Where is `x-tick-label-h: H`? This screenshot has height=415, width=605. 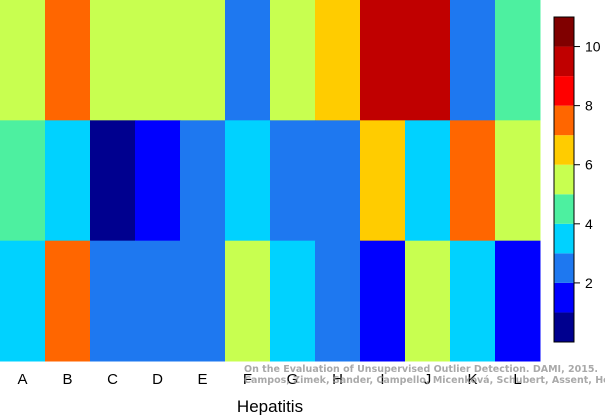
x-tick-label-h: H is located at coordinates (337, 379).